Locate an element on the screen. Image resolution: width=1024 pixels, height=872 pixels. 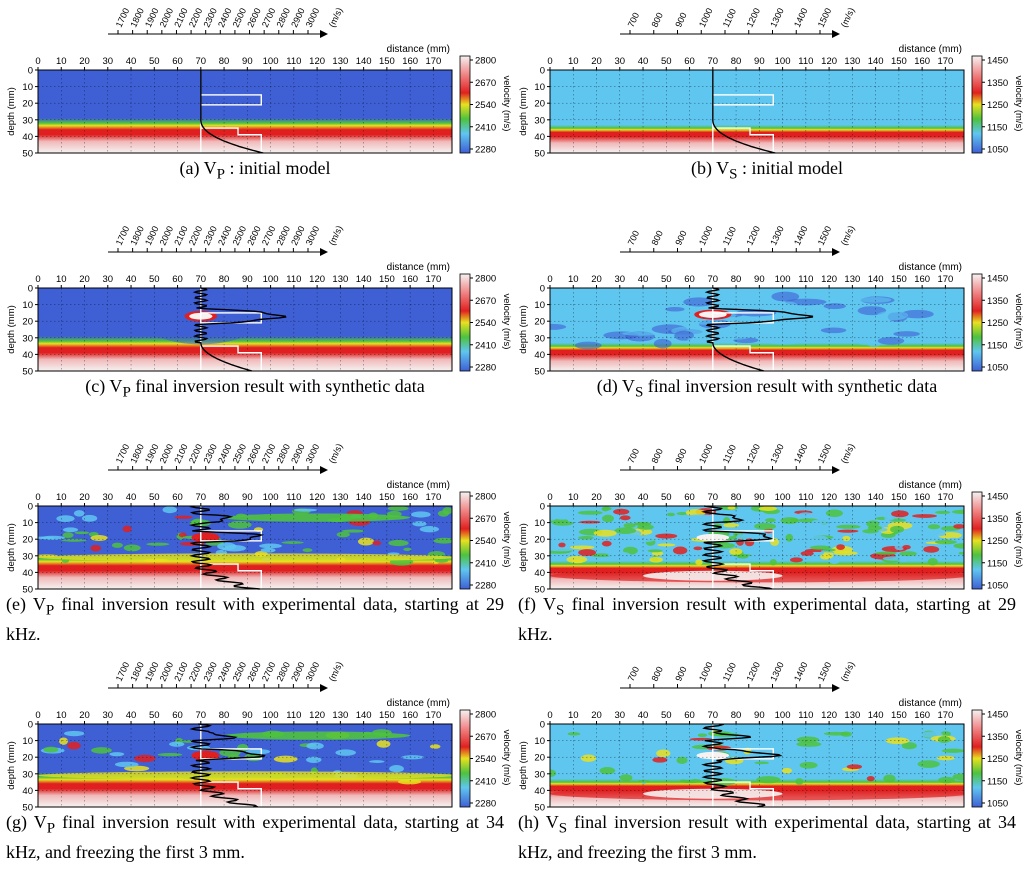
colorbar-tick-label: 1150 is located at coordinates (997, 345).